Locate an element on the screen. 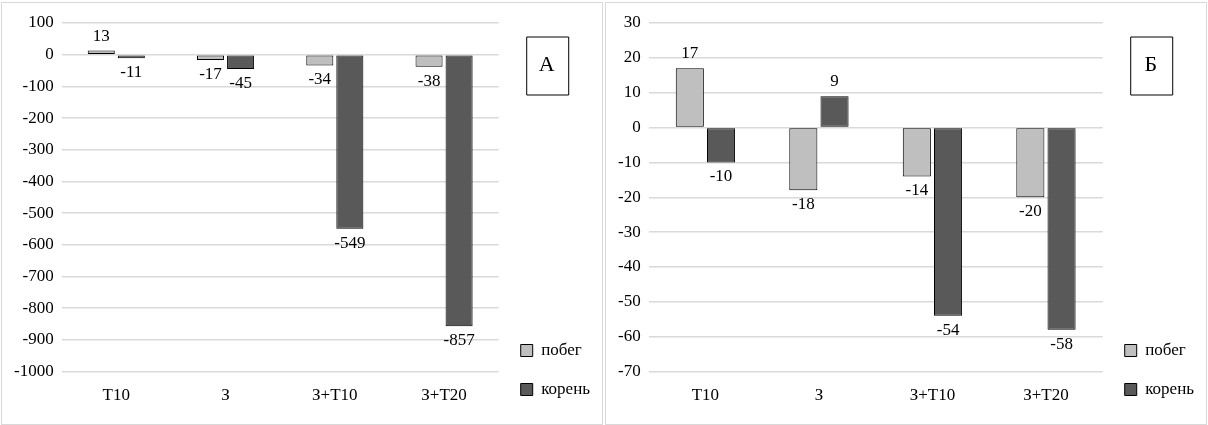  y-tick-label: -800 is located at coordinates (38, 307).